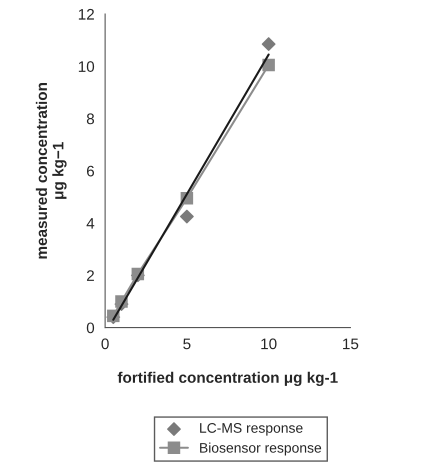  Describe the element at coordinates (90, 171) in the screenshot. I see `y-tick-label: 6` at that location.